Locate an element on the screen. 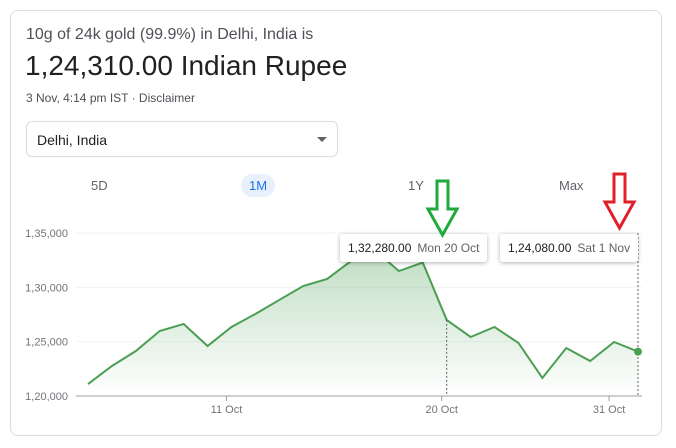 The width and height of the screenshot is (676, 448). tab-1m: 1M is located at coordinates (258, 185).